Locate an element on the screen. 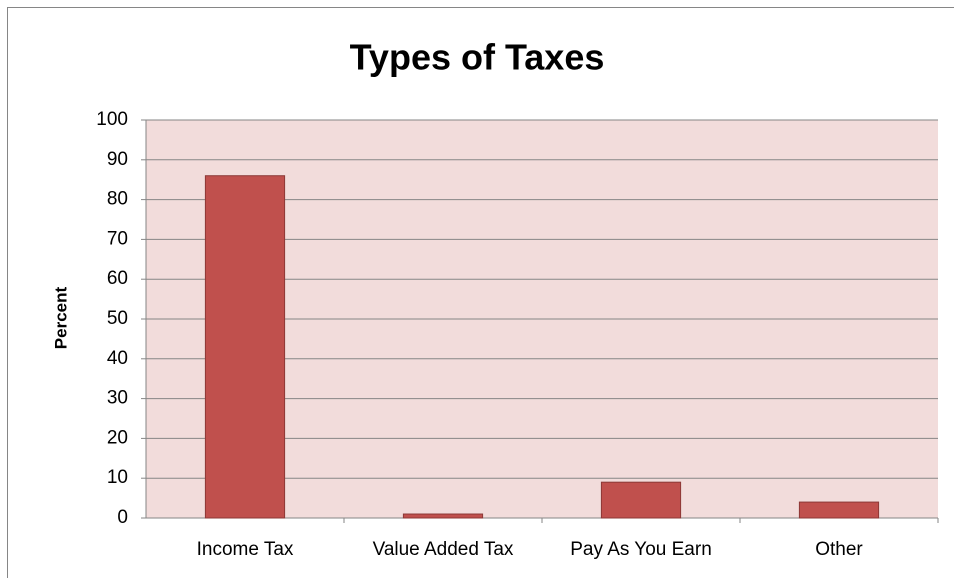 The image size is (954, 578). y-tick-label: 50 is located at coordinates (117, 318).